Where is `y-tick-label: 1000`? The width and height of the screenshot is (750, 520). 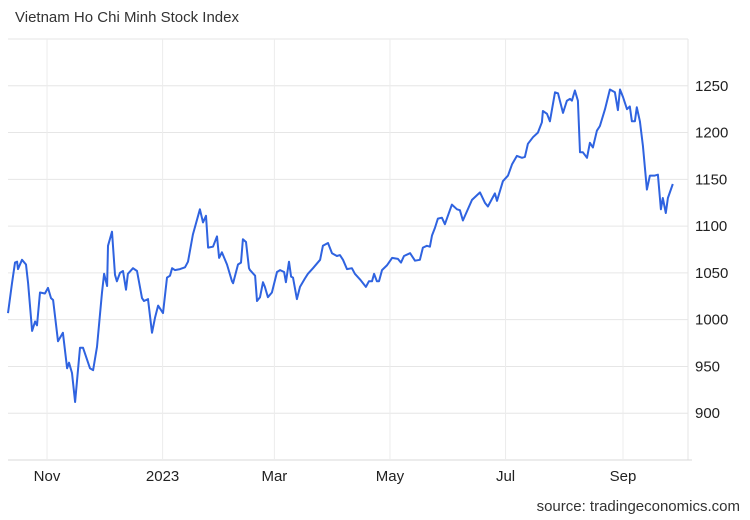 y-tick-label: 1000 is located at coordinates (711, 320).